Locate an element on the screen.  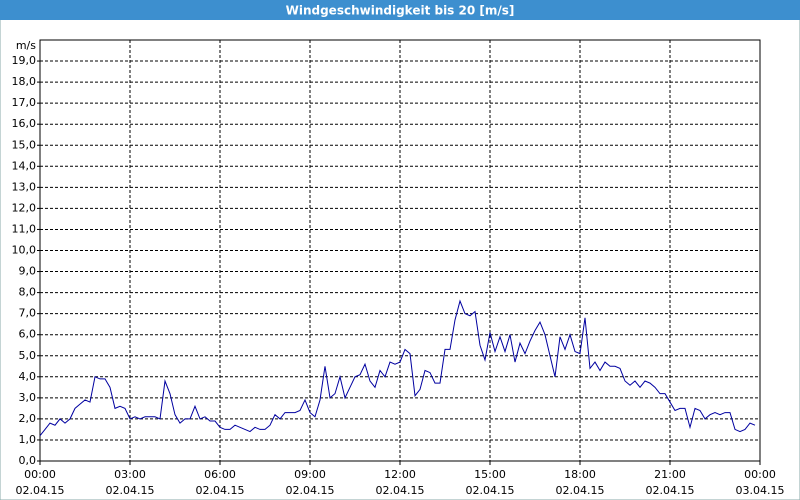
y-tick-label: 1,0 is located at coordinates (28, 439).